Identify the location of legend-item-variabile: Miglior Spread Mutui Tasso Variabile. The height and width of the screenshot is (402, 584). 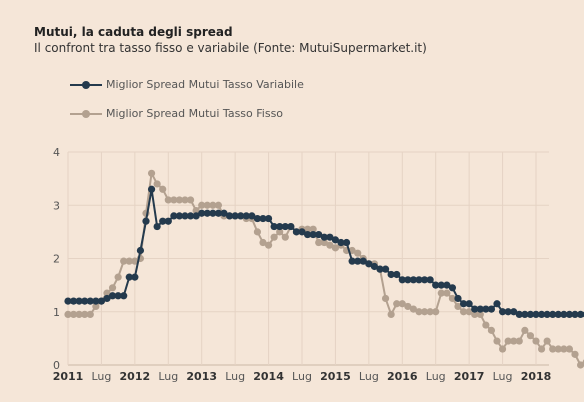
(187, 84).